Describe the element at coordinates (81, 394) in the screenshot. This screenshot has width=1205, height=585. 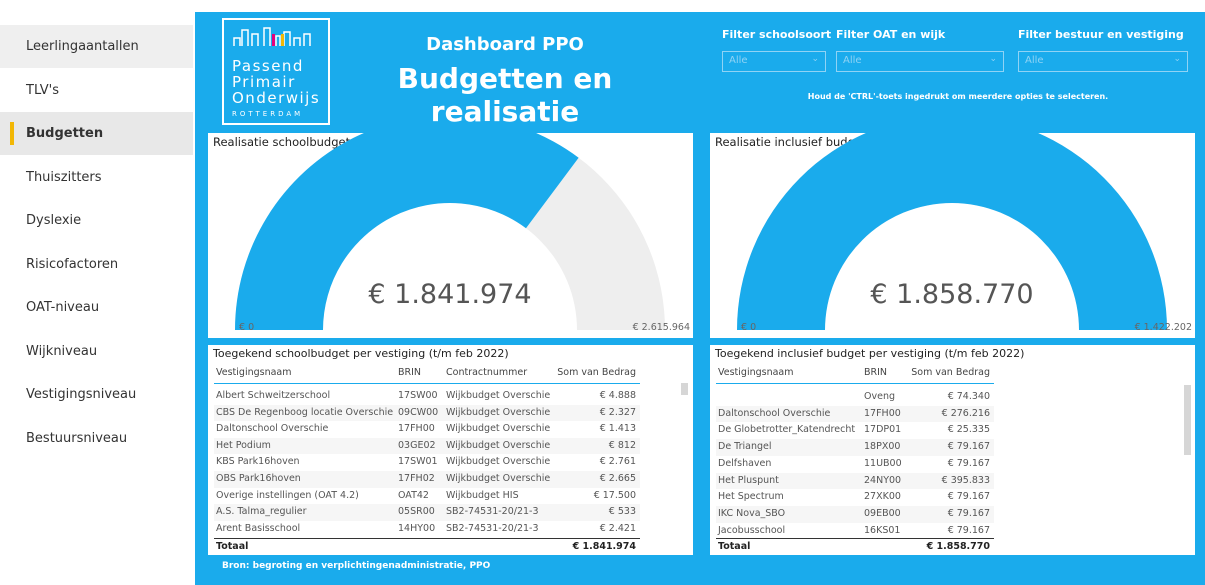
I see `nav-item: Vestigingsniveau` at that location.